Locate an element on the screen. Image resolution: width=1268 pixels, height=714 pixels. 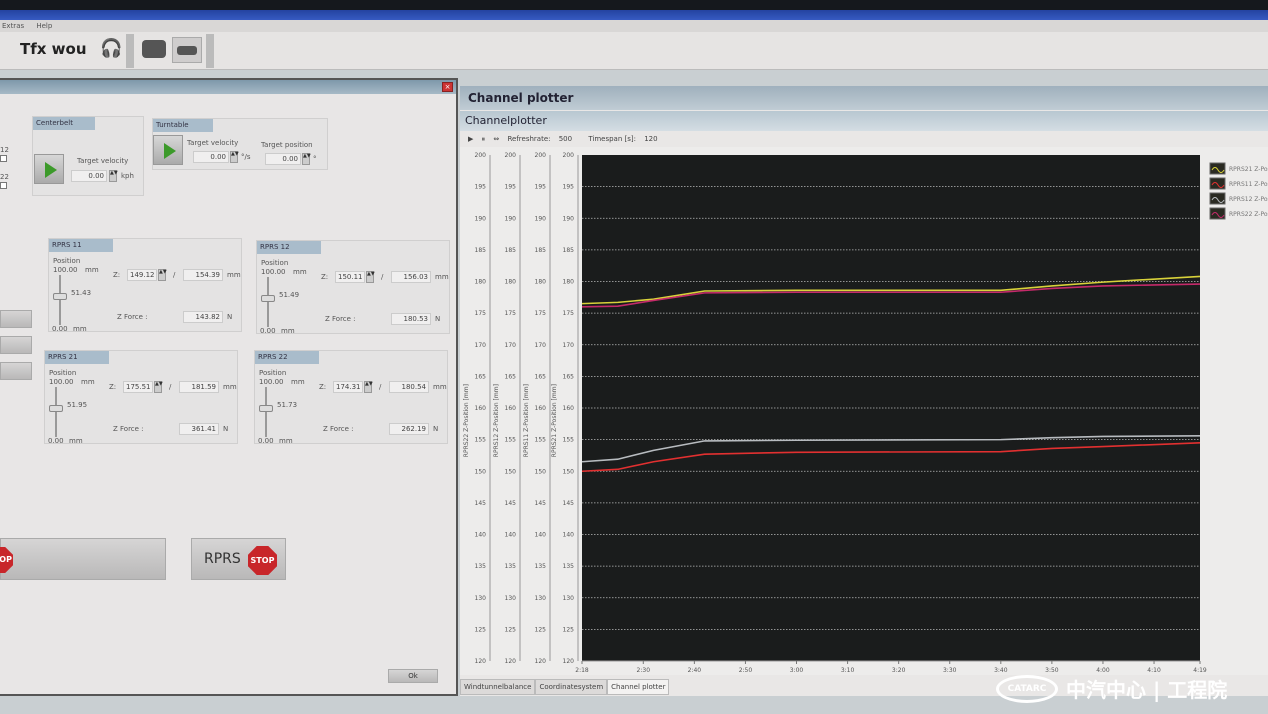
tab-channel-plotter: Channel plotter is located at coordinates (638, 687).